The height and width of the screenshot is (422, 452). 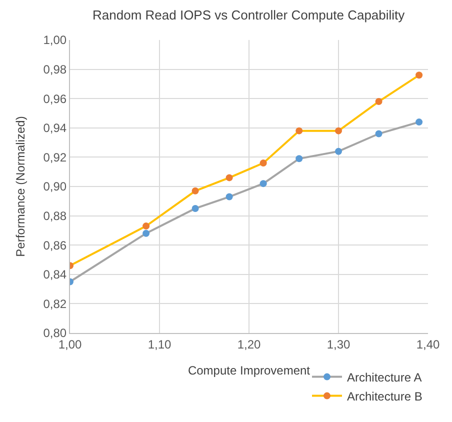 What do you see at coordinates (384, 377) in the screenshot?
I see `legend-label: Architecture A` at bounding box center [384, 377].